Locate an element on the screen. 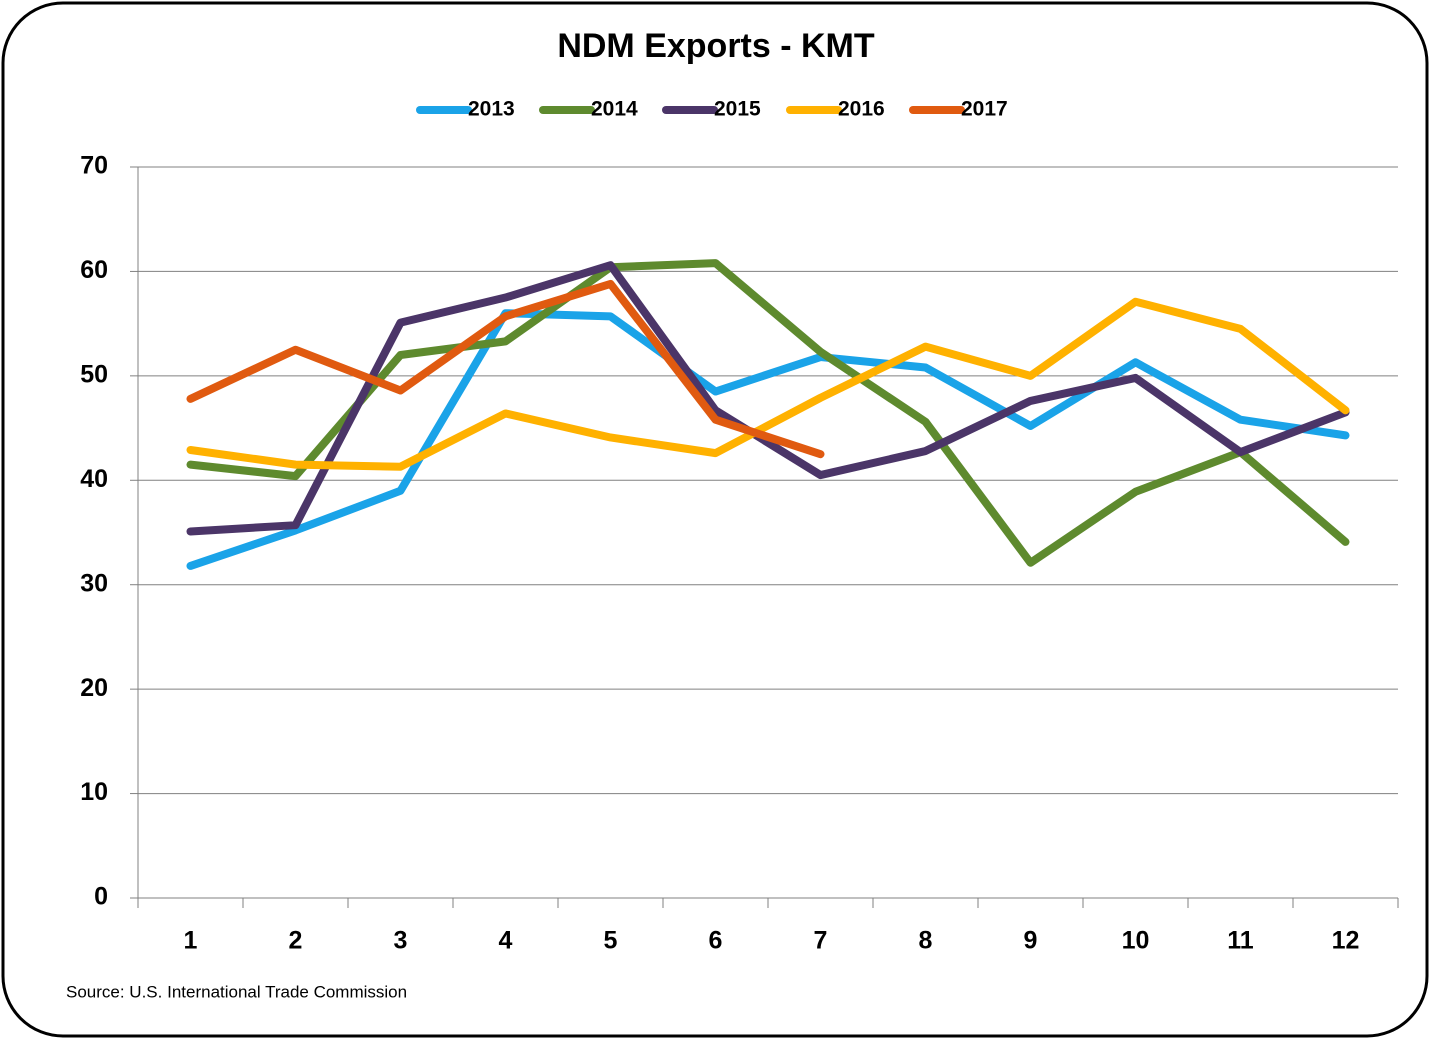 The height and width of the screenshot is (1041, 1432). x-tick-label: 5 is located at coordinates (611, 941).